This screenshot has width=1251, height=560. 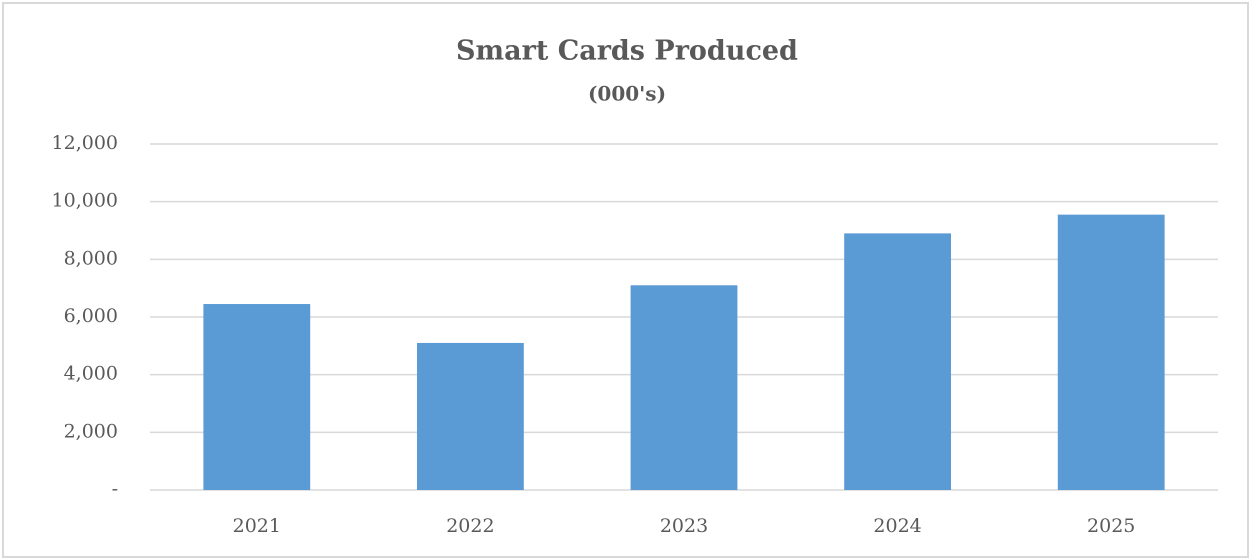 What do you see at coordinates (91, 374) in the screenshot?
I see `y-tick-label: 4,000` at bounding box center [91, 374].